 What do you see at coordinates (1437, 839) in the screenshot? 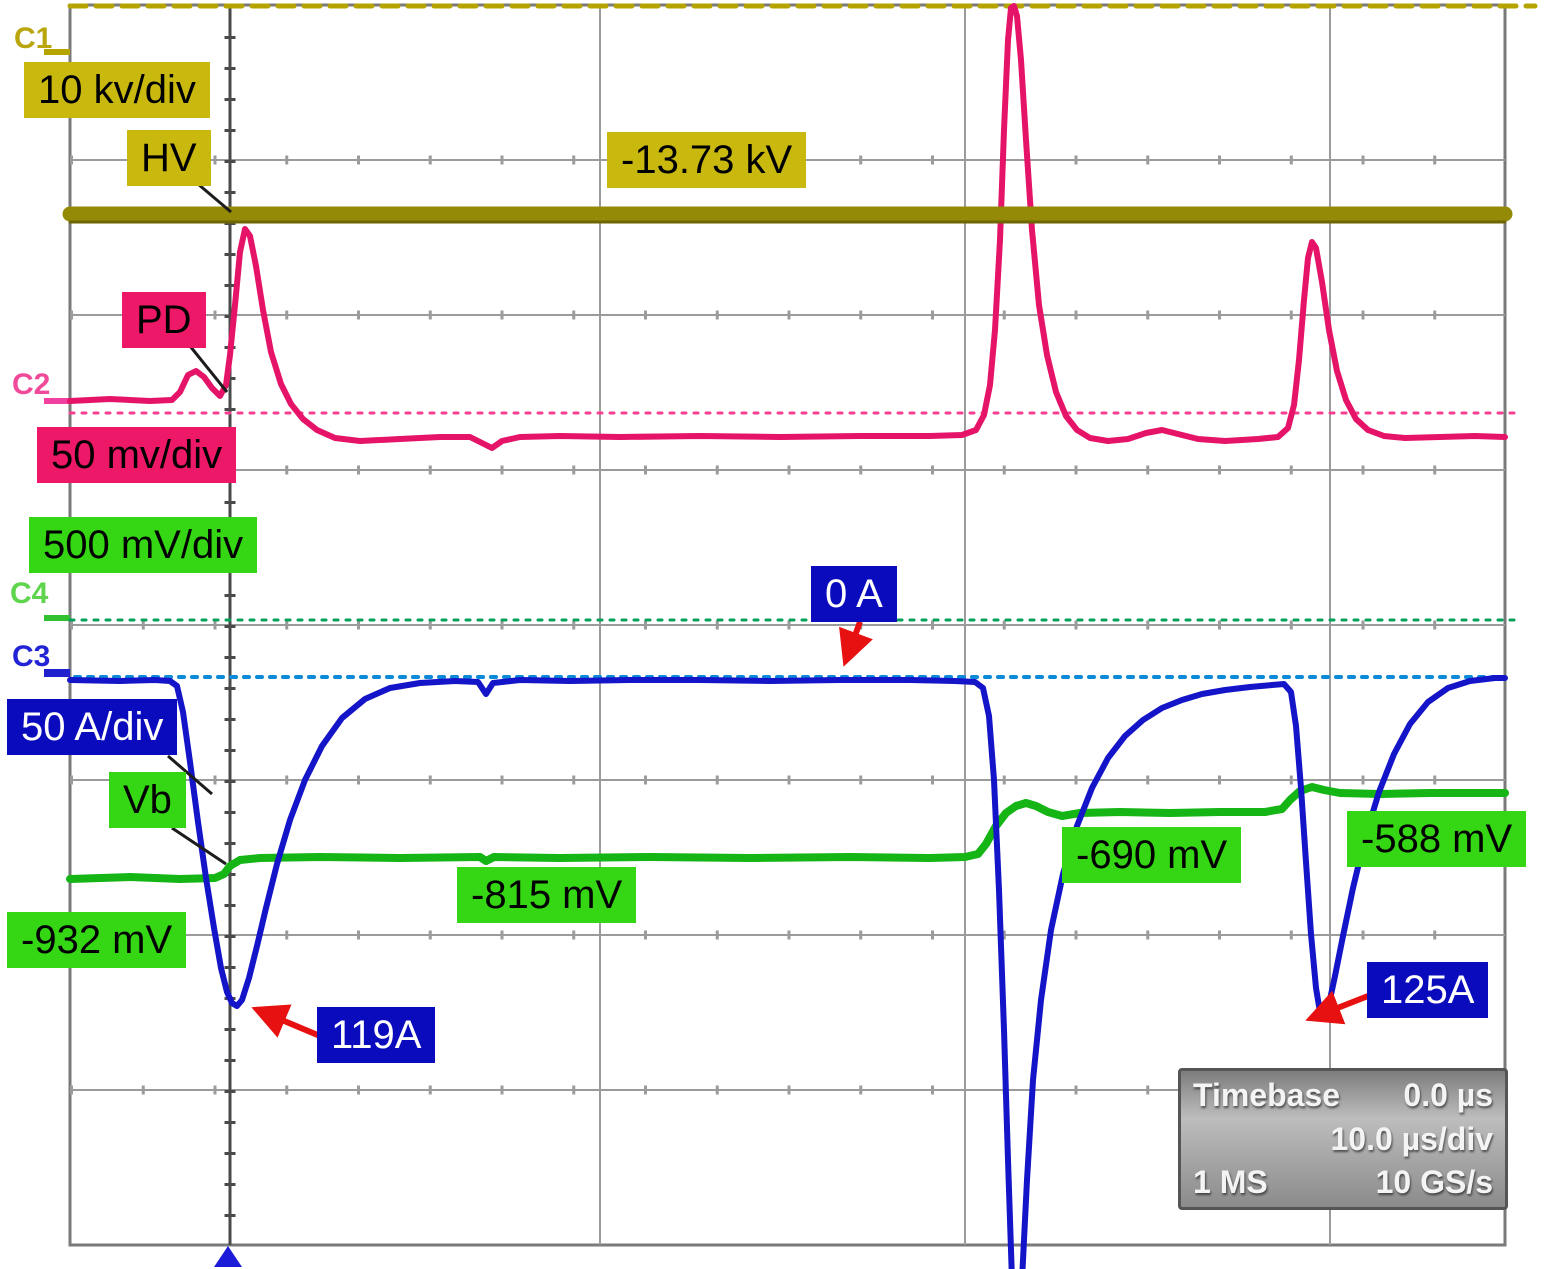
I see `vb-588-label: -588 mV` at bounding box center [1437, 839].